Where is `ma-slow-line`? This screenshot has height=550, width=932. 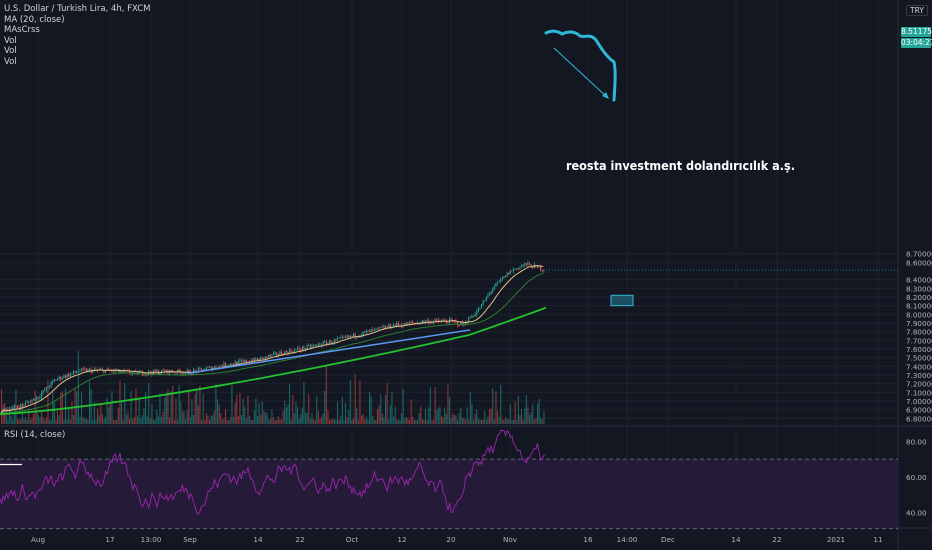 ma-slow-line is located at coordinates (273, 360).